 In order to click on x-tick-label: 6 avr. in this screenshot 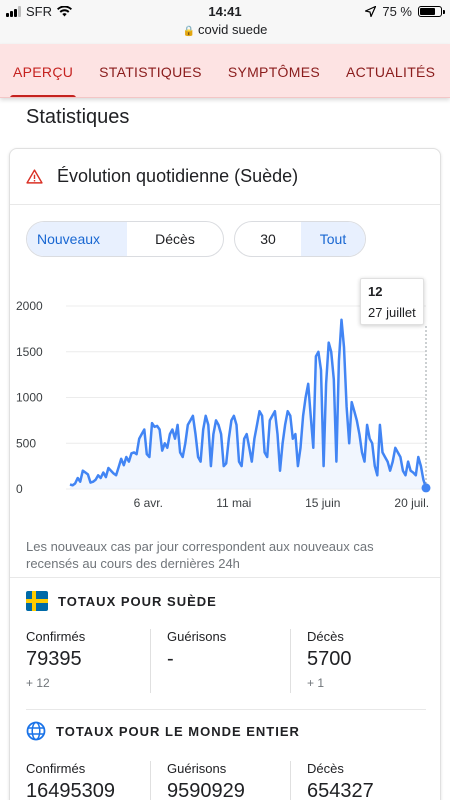, I will do `click(148, 503)`.